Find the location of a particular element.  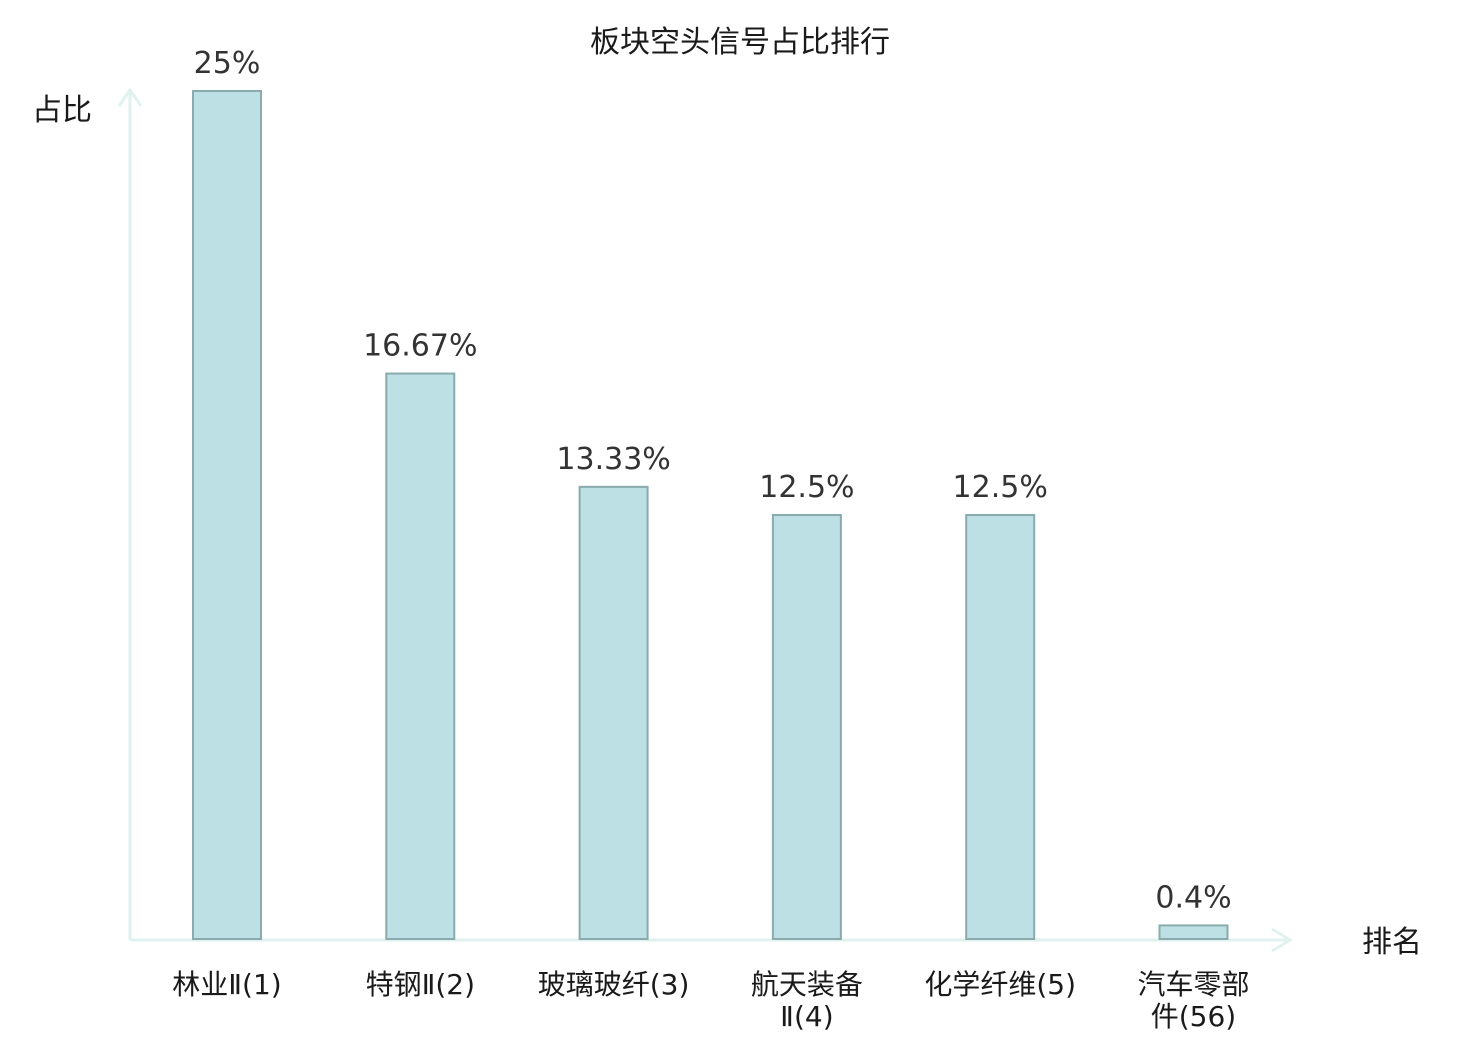

category-label: 汽车零部件(56) is located at coordinates (1193, 1000).